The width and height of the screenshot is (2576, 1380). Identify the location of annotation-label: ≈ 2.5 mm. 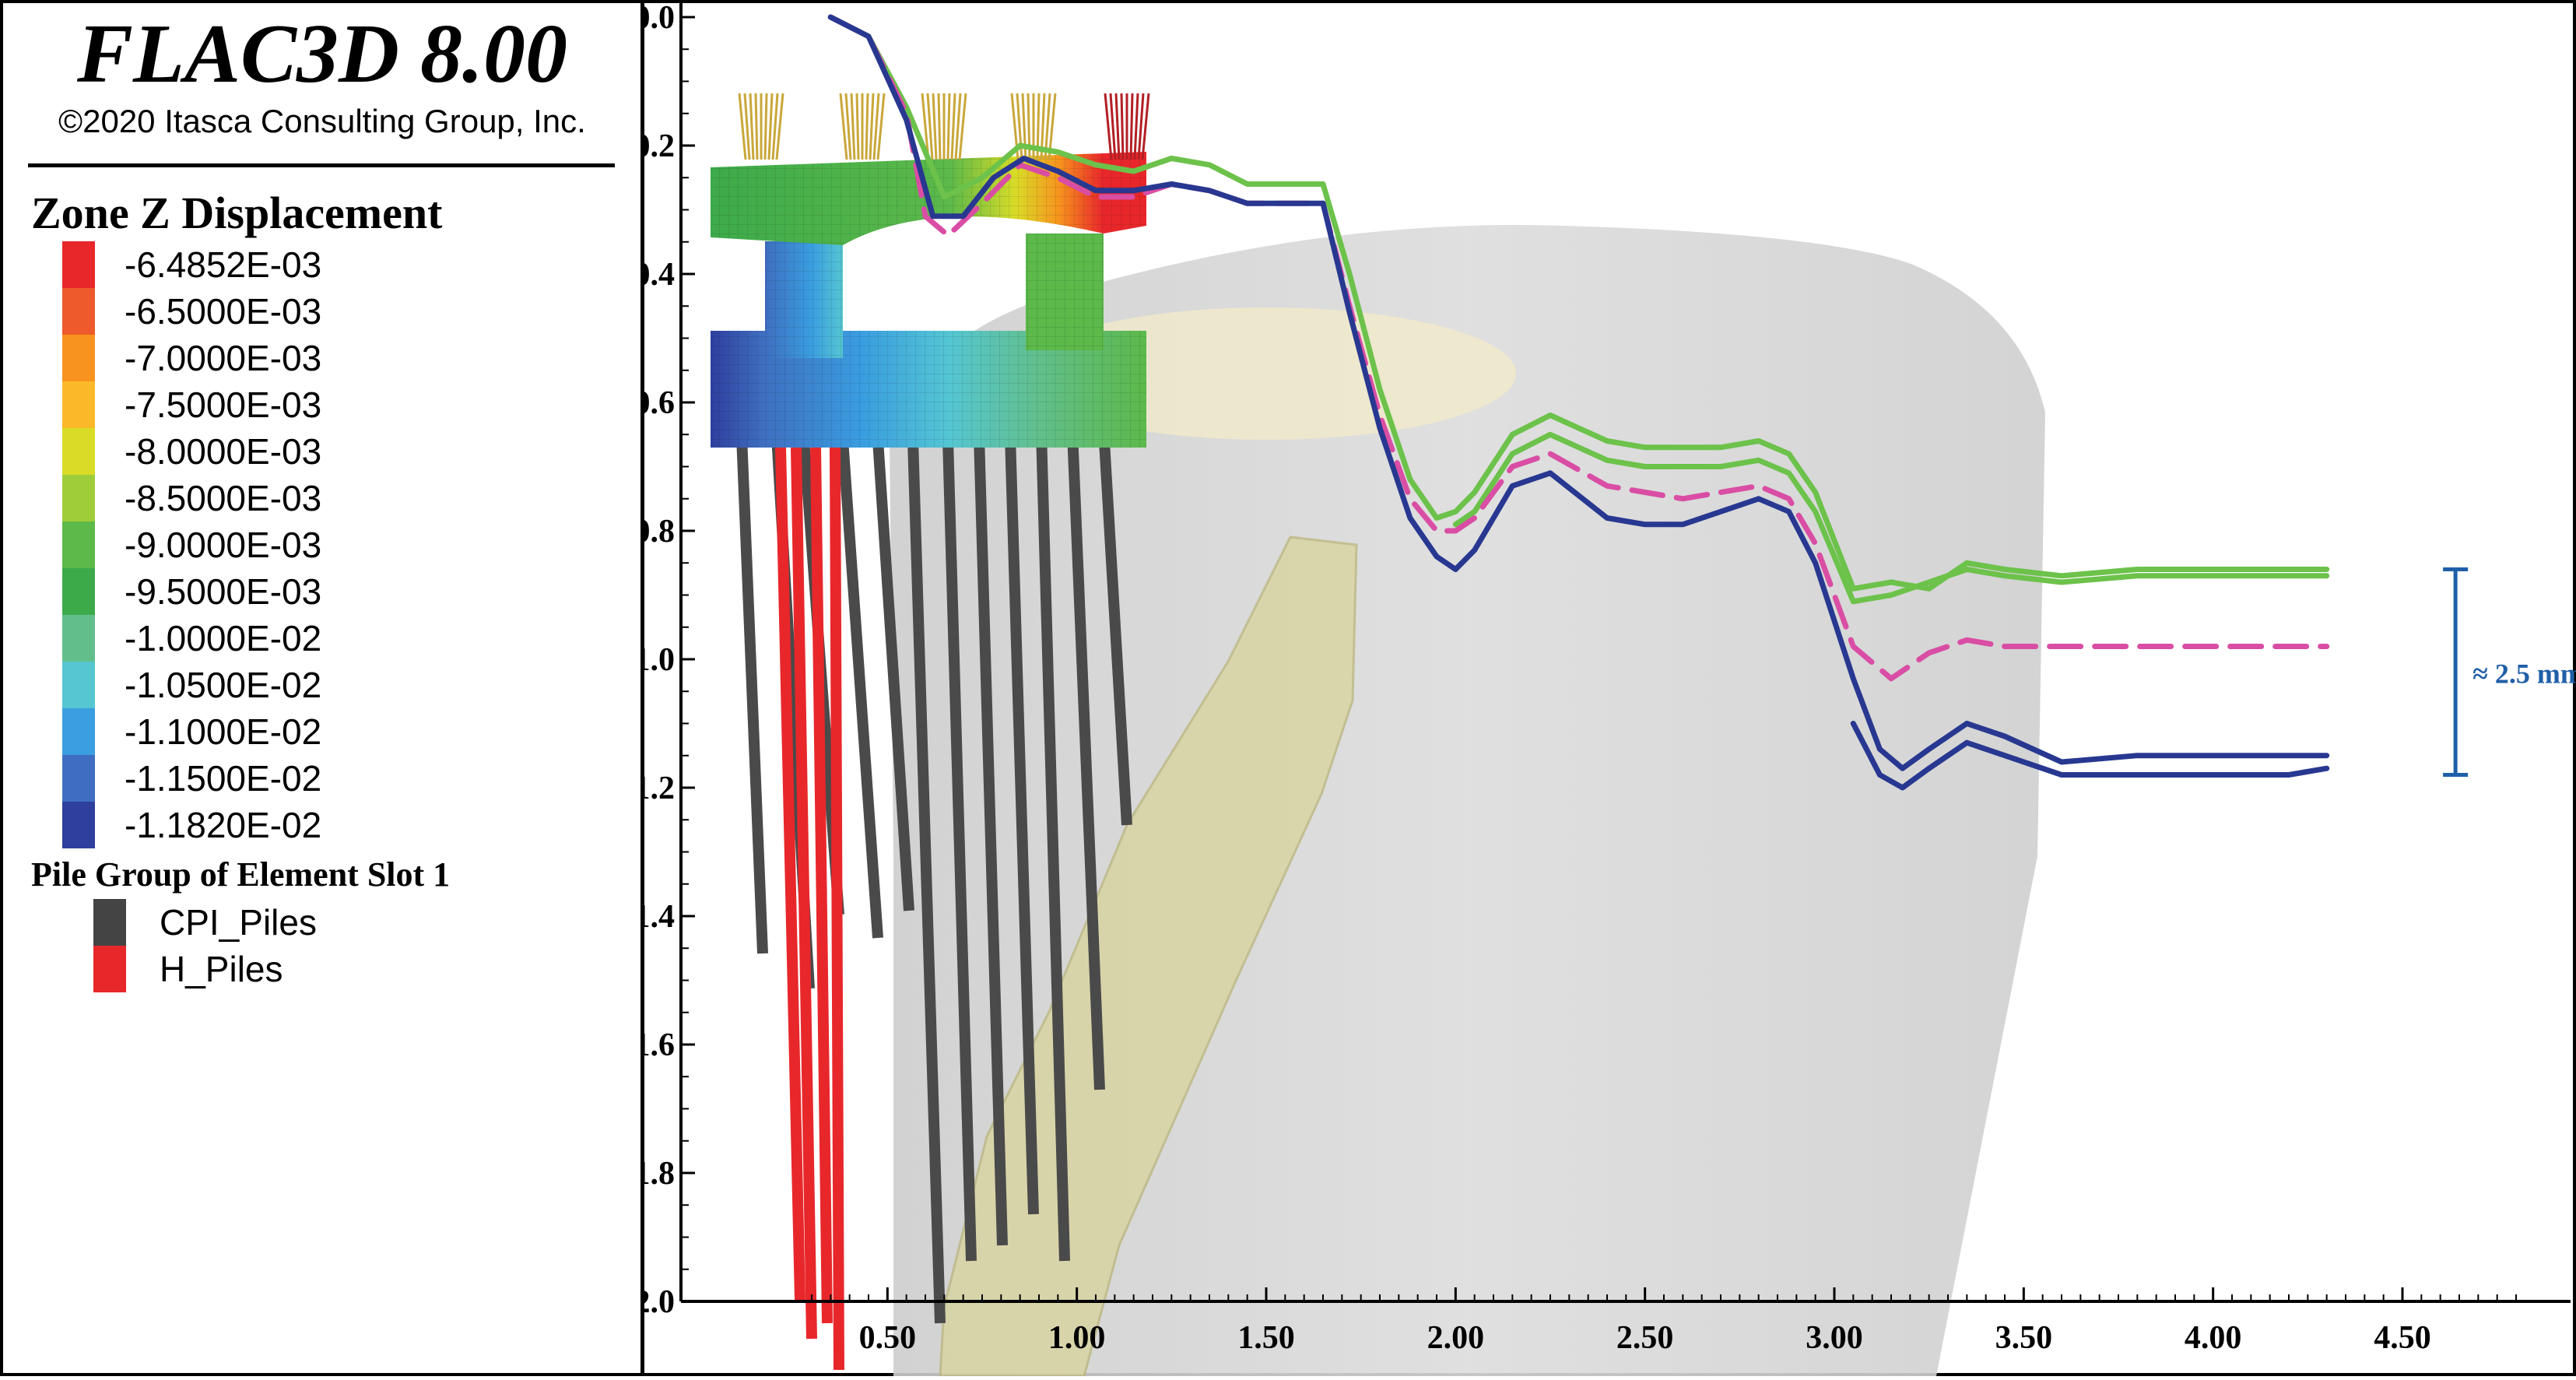
(2524, 674).